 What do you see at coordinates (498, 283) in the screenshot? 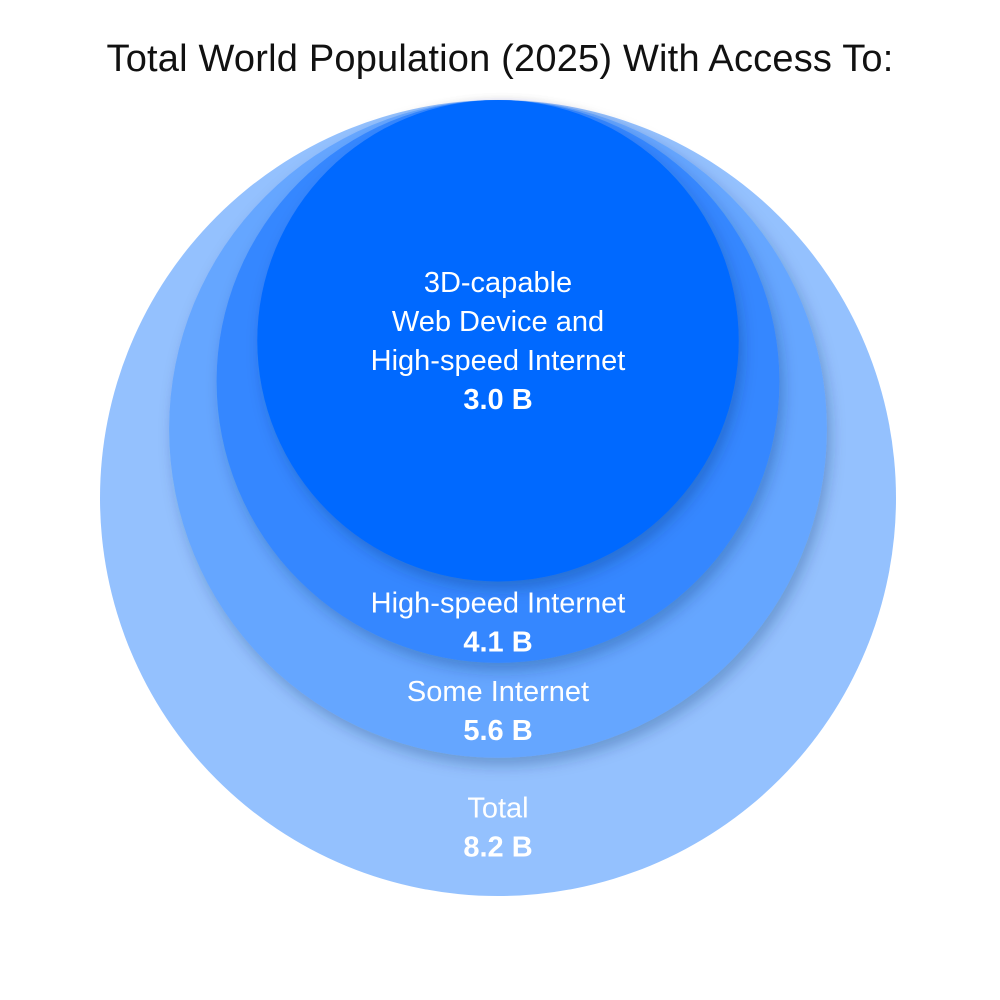
I see `label-3d-capable-web-device-and-high-speed-internet-line-1: 3D-capable` at bounding box center [498, 283].